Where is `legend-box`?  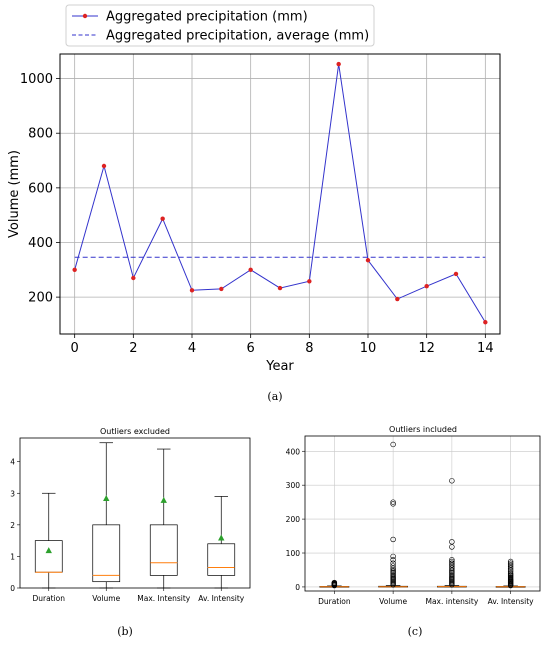 legend-box is located at coordinates (220, 25).